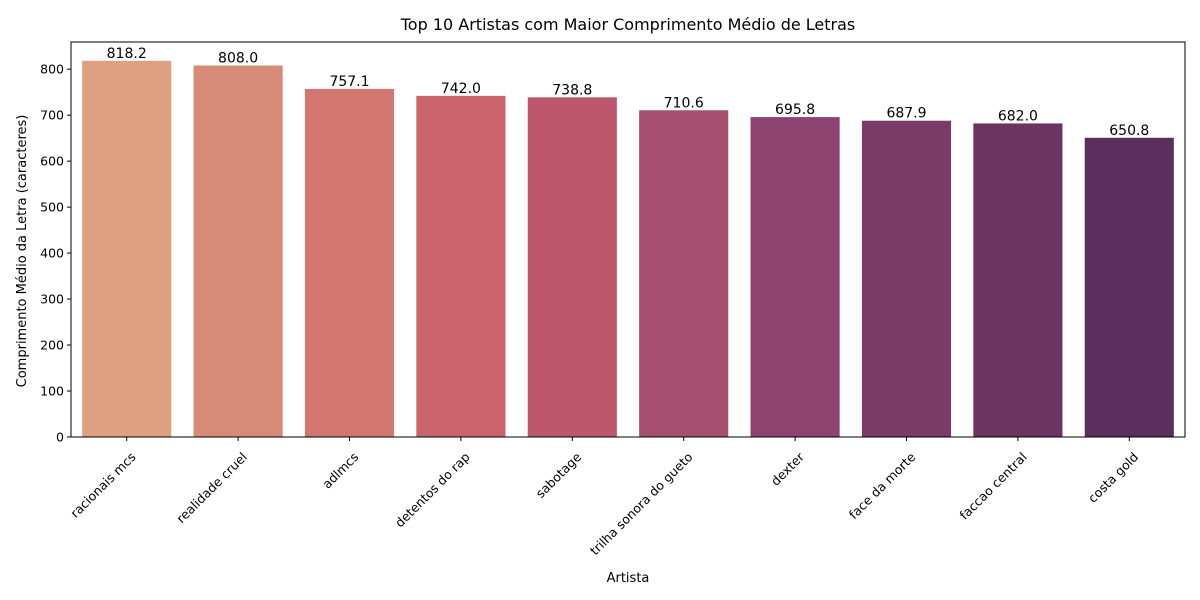  Describe the element at coordinates (52, 69) in the screenshot. I see `y-tick-label-8: 800` at that location.